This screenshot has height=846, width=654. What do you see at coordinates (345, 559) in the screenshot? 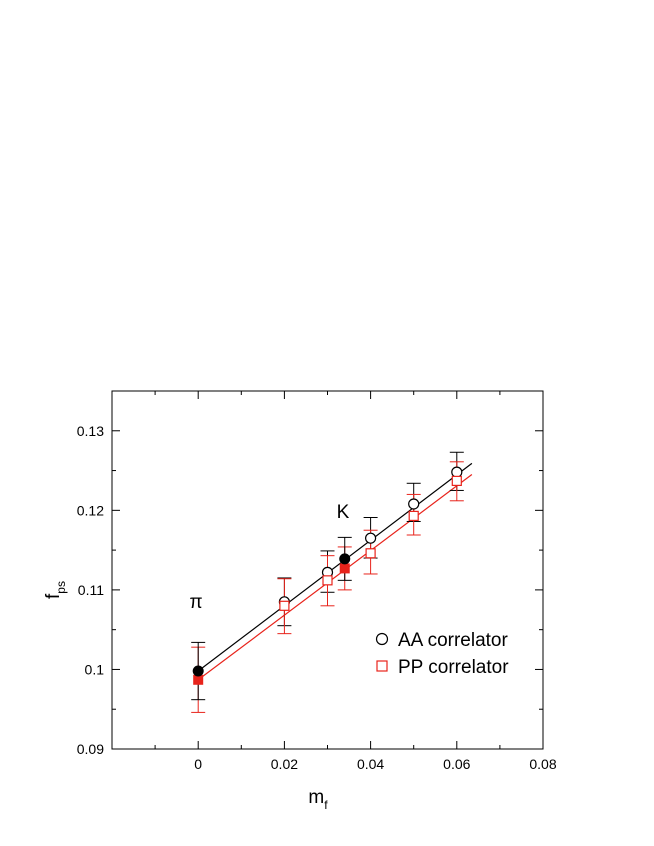
I see `kaon-aa-point` at bounding box center [345, 559].